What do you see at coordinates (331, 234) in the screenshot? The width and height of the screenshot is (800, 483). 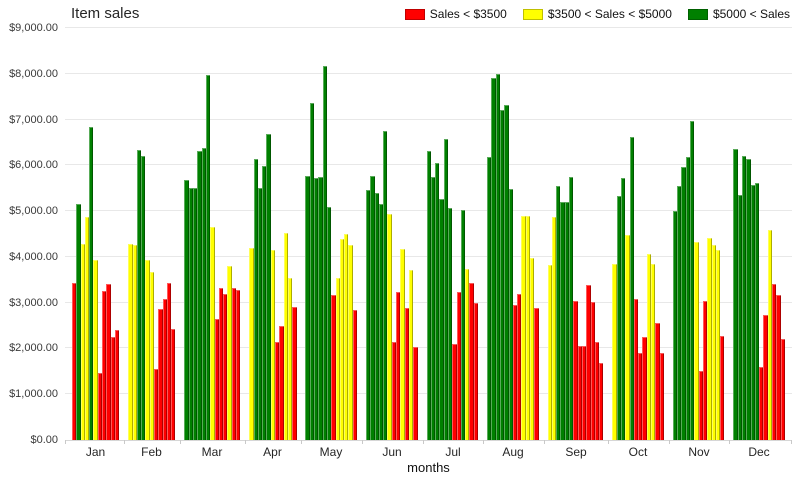 I see `bar-group-may` at bounding box center [331, 234].